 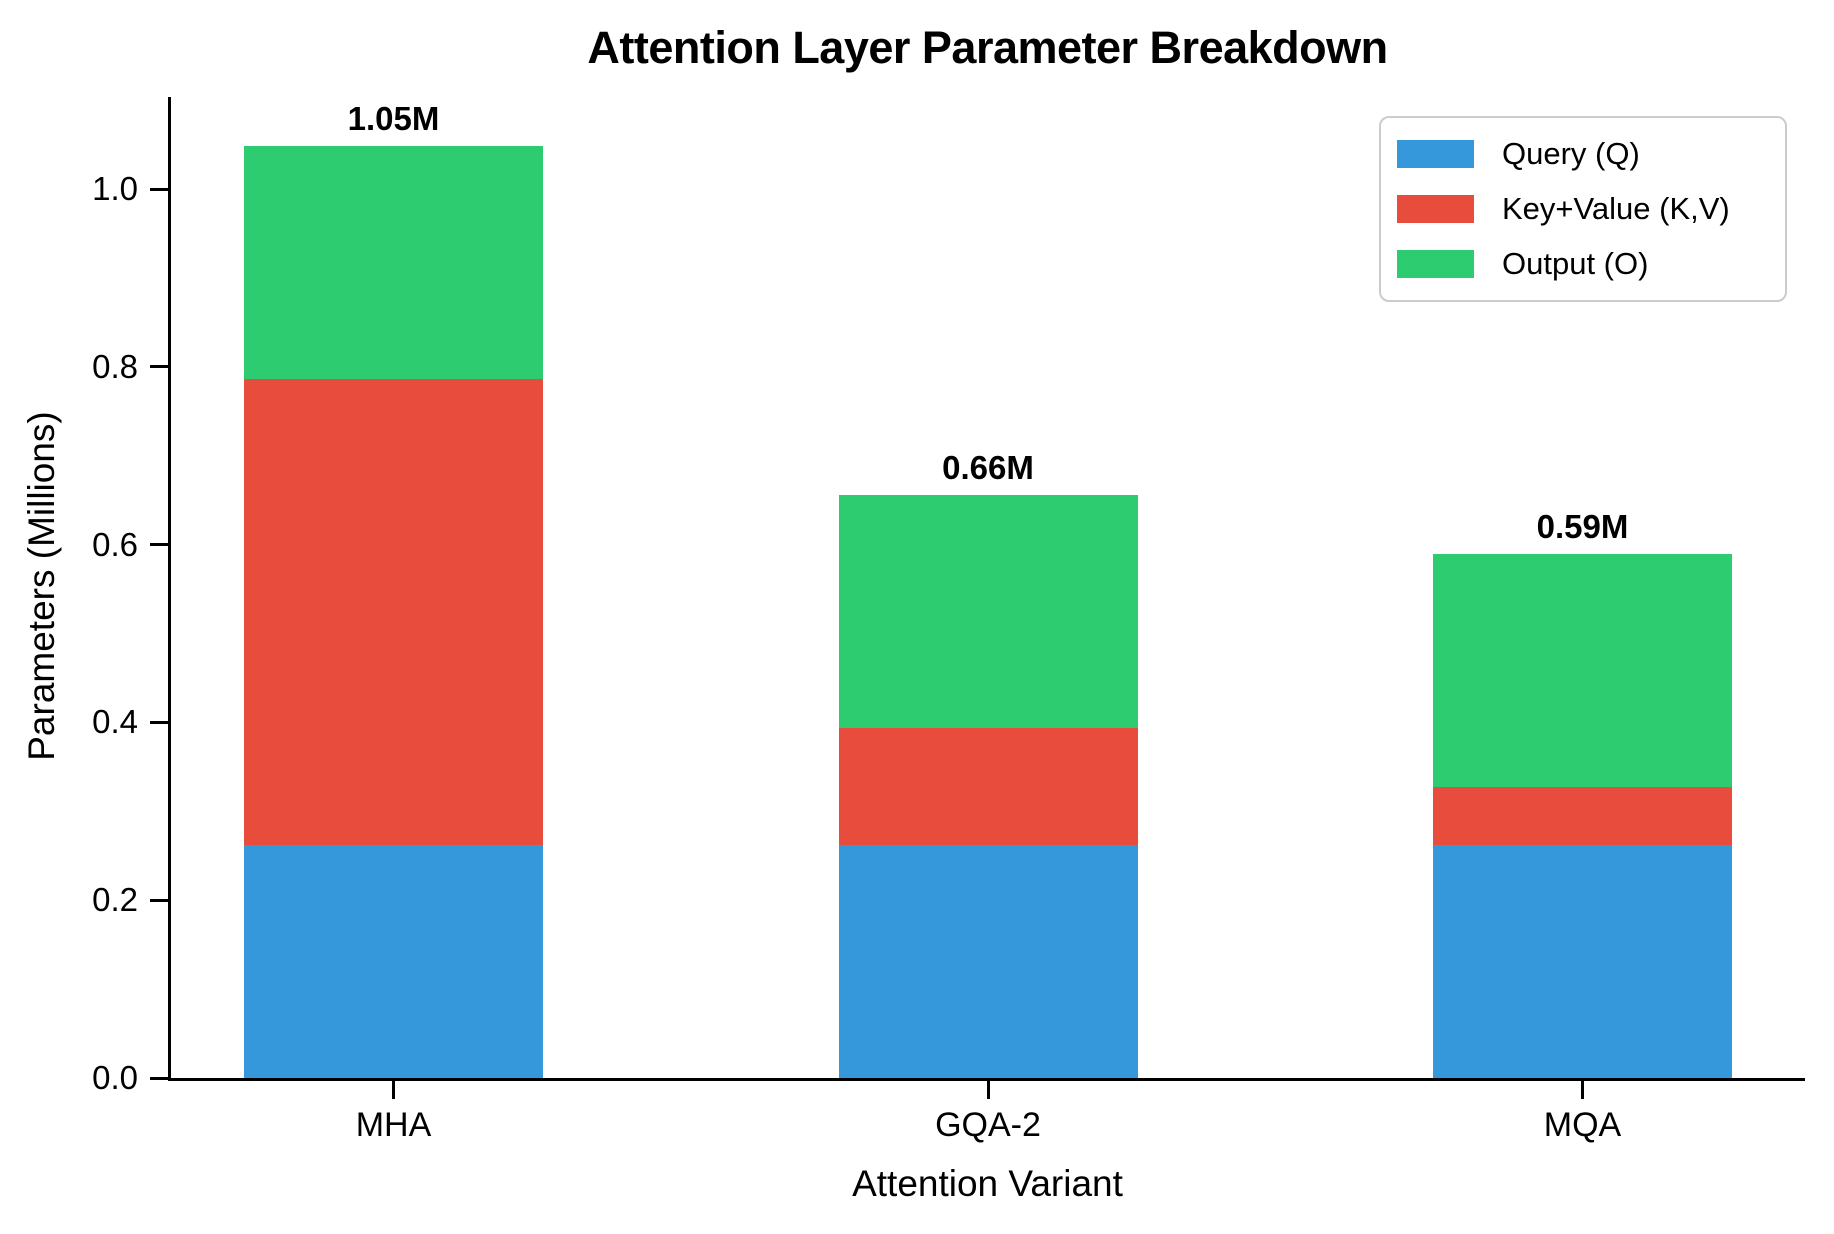 I want to click on bar-total-label-mha: 1.05M, so click(x=393, y=118).